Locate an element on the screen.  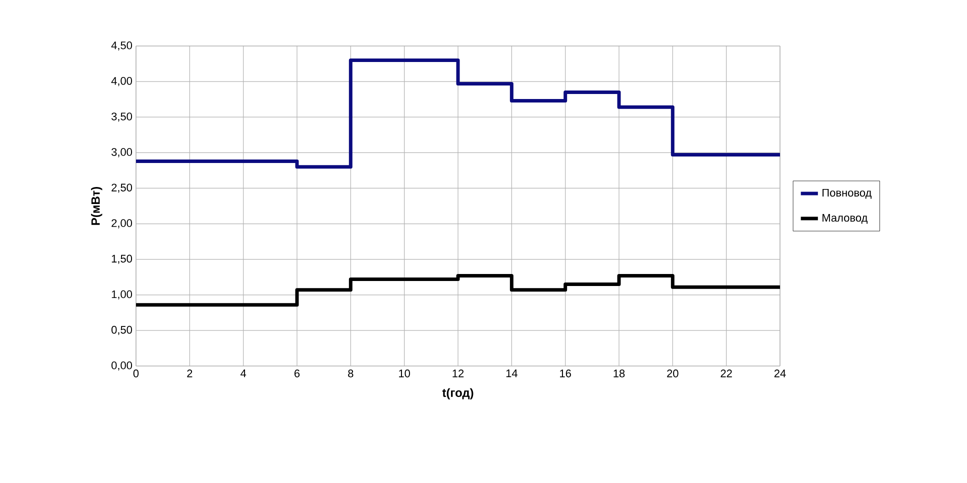
x-tick-label: 8 is located at coordinates (351, 374).